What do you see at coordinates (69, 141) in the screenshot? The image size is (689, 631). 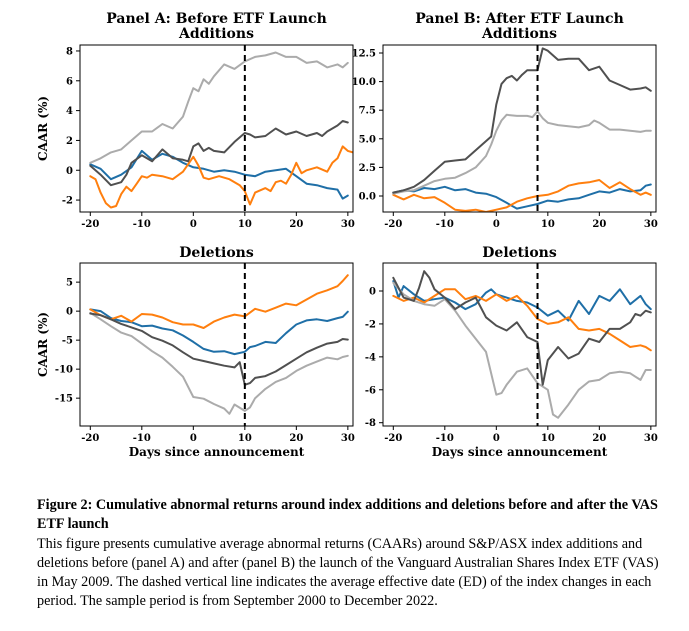 I see `y-tick-label: 2` at bounding box center [69, 141].